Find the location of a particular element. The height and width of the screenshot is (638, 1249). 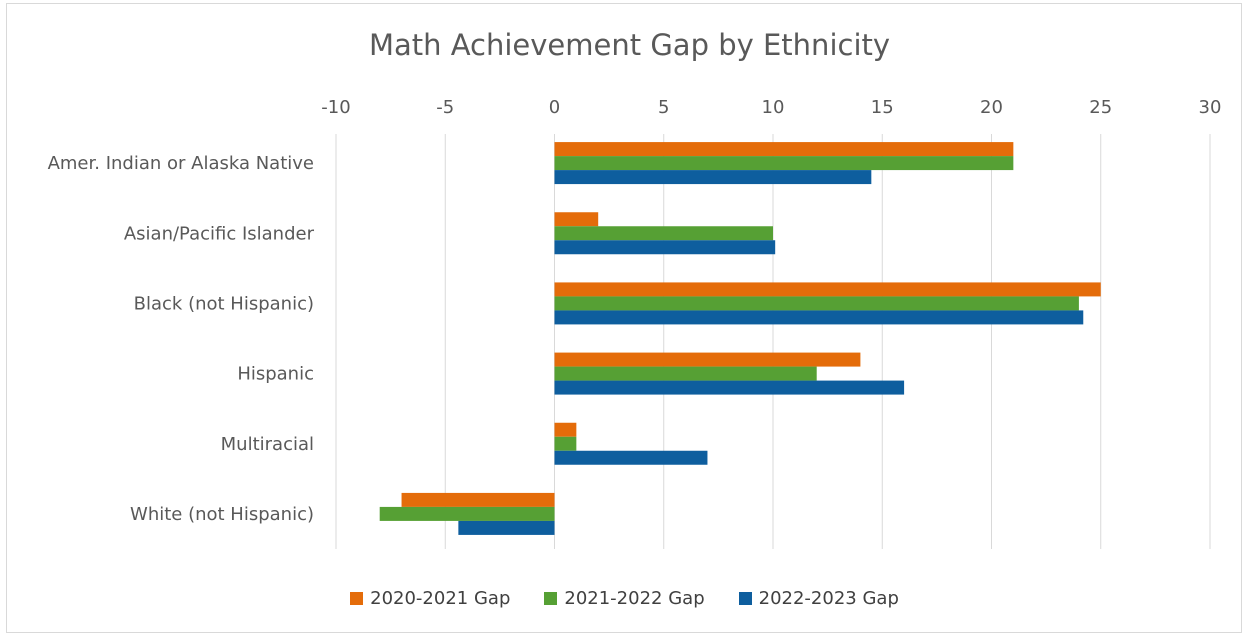

category-label: Black (not Hispanic) is located at coordinates (224, 303).